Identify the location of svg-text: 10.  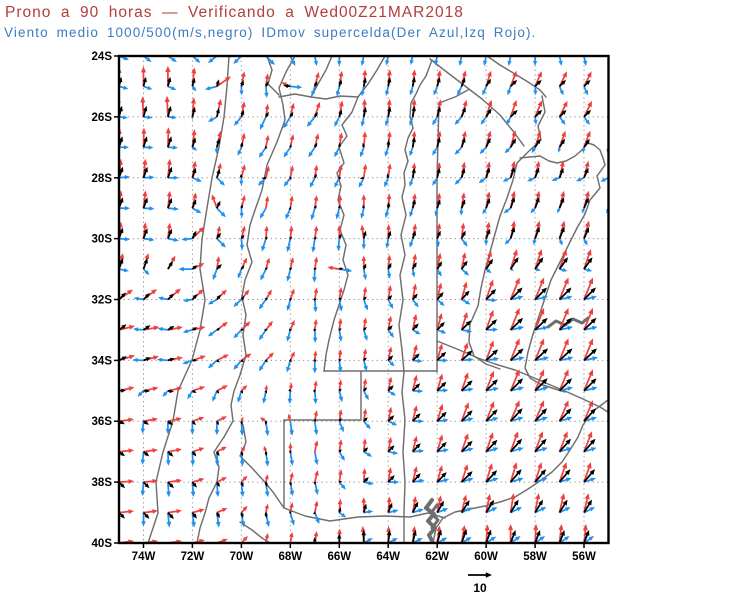
(480, 588).